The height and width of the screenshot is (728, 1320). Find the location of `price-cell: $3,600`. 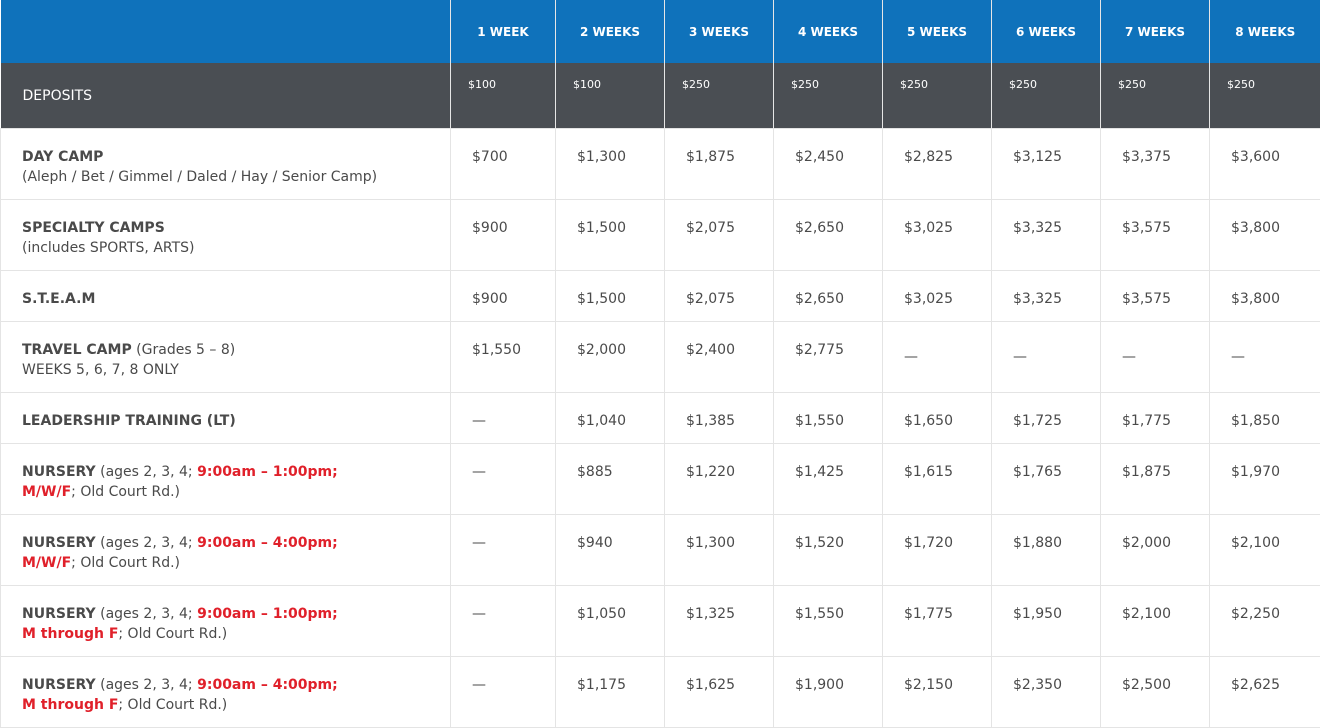

price-cell: $3,600 is located at coordinates (1265, 164).